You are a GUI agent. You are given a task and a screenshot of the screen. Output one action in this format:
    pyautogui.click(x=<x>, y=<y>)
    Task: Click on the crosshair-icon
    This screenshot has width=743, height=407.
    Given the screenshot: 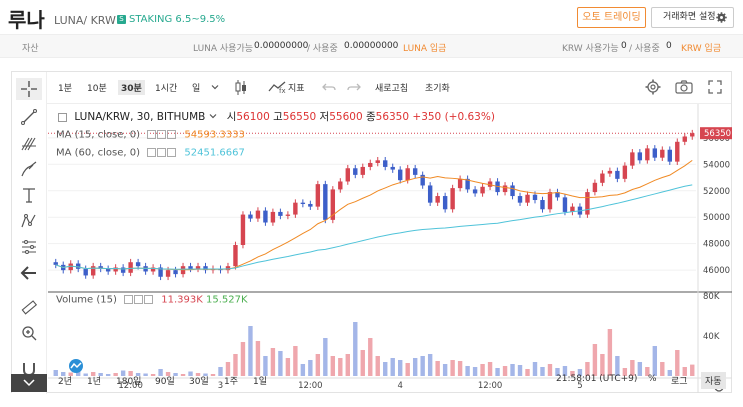 What is the action you would take?
    pyautogui.click(x=29, y=89)
    